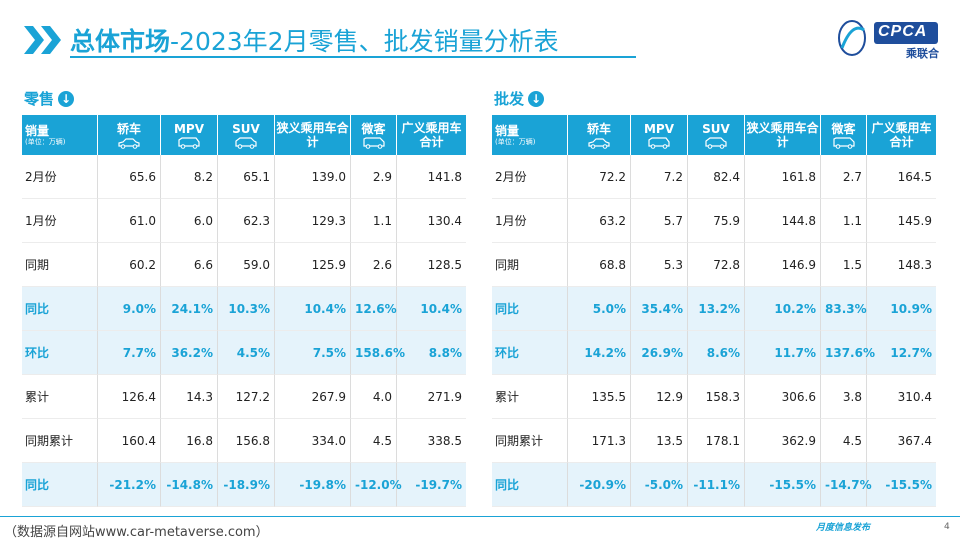 This screenshot has width=960, height=540. What do you see at coordinates (888, 38) in the screenshot?
I see `cpca-logo` at bounding box center [888, 38].